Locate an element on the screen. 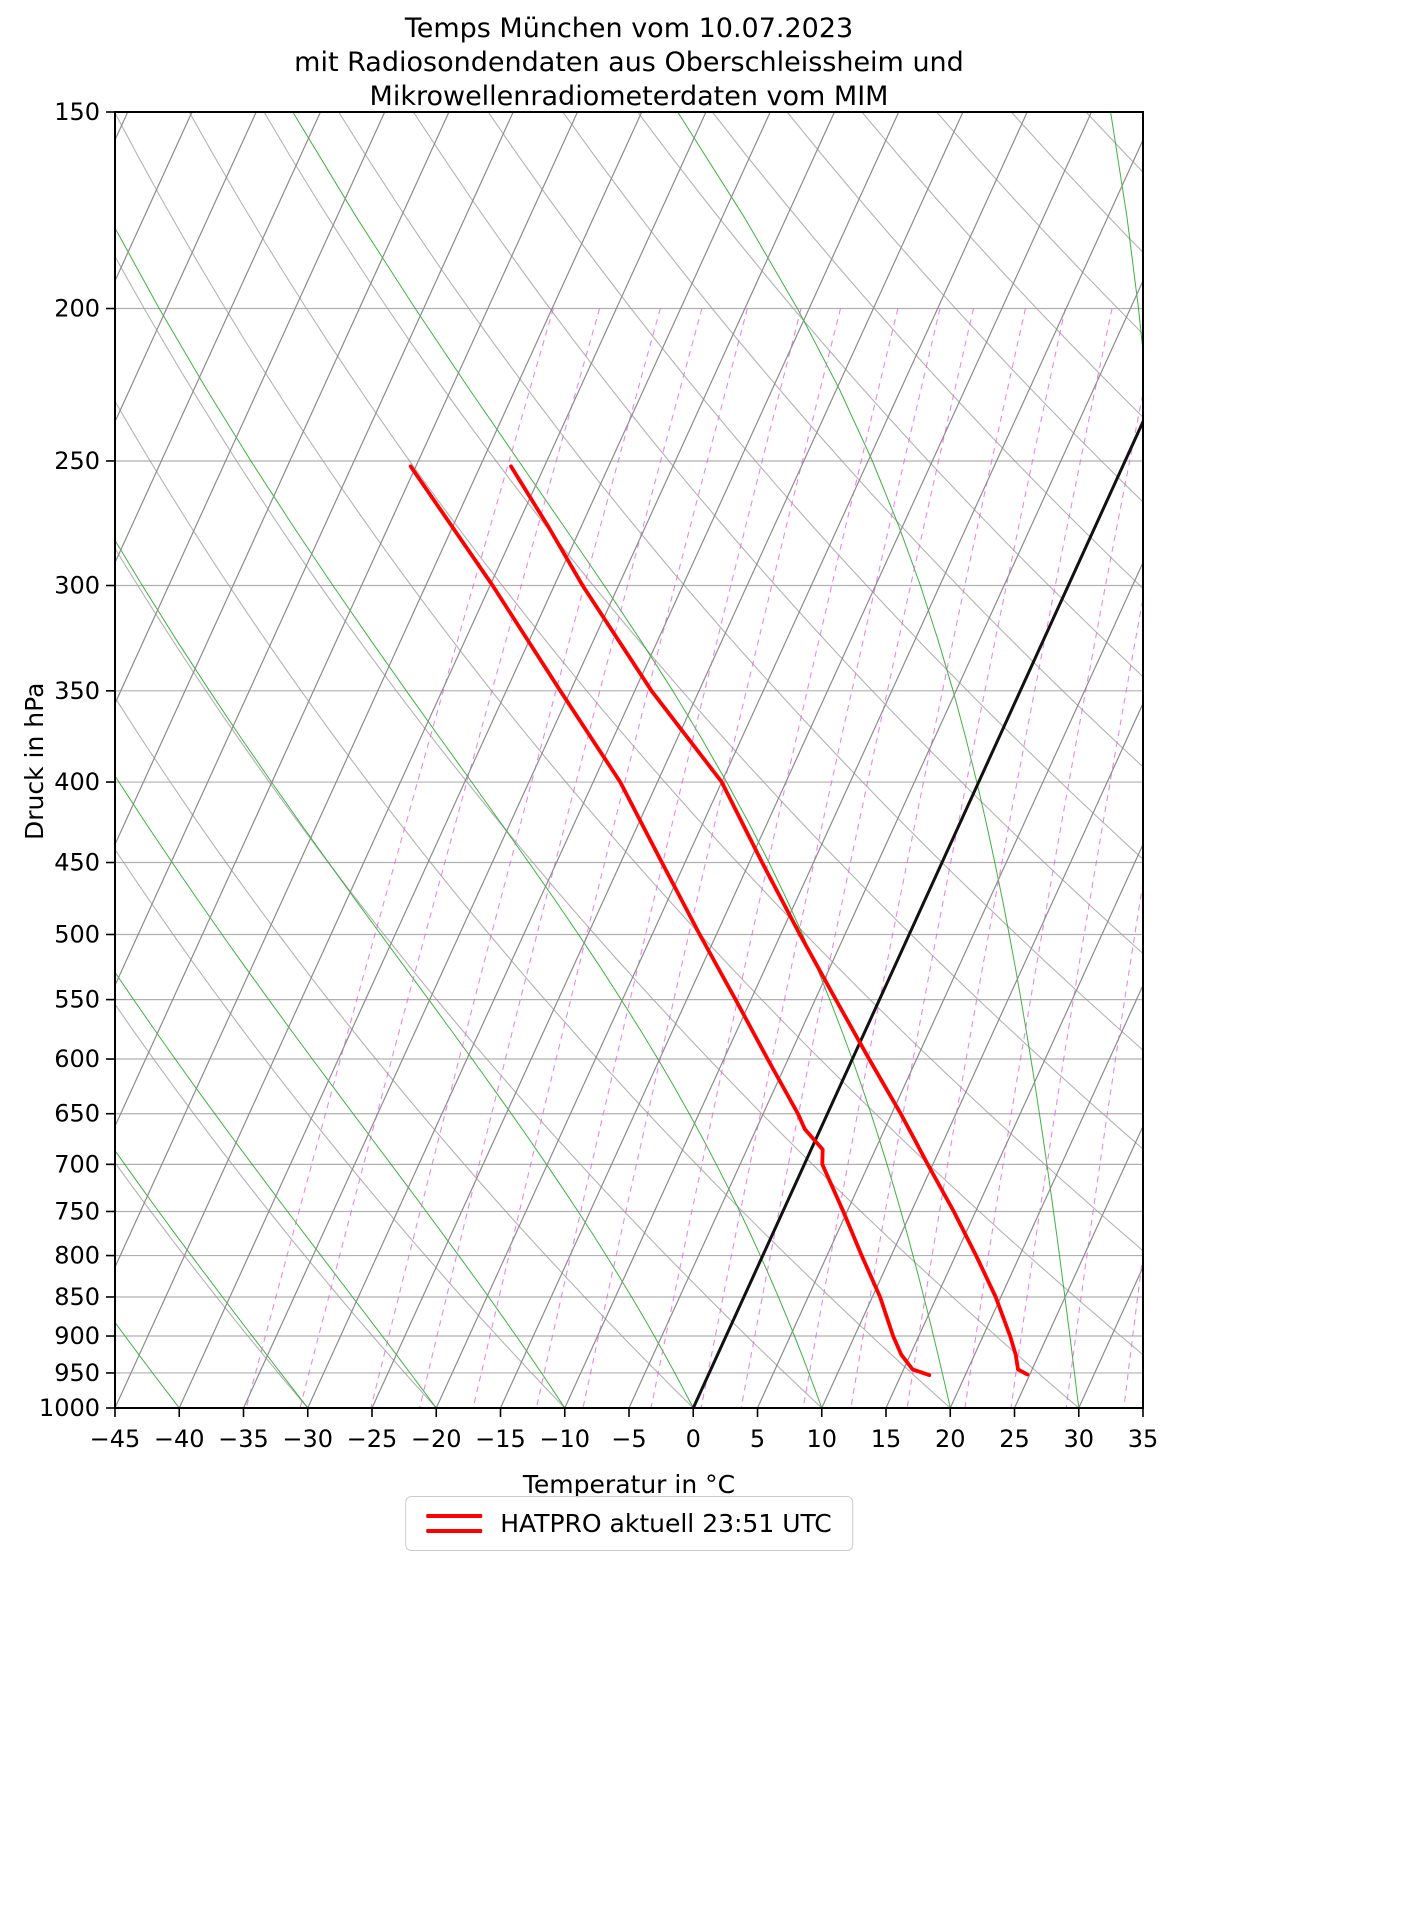 The width and height of the screenshot is (1427, 1907). y-tick-label: 250 is located at coordinates (77, 461).